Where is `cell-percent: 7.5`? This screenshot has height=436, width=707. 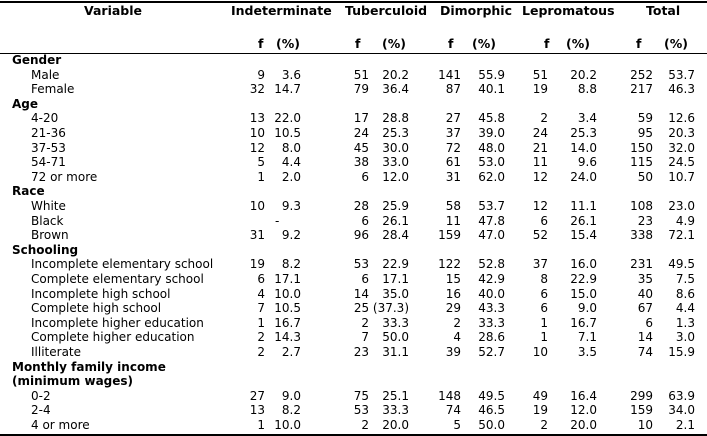
cell-percent: 7.5 is located at coordinates (685, 279).